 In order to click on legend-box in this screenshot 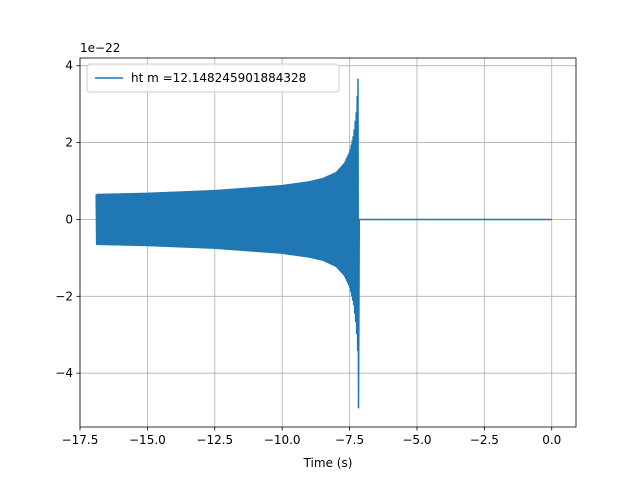, I will do `click(213, 78)`.